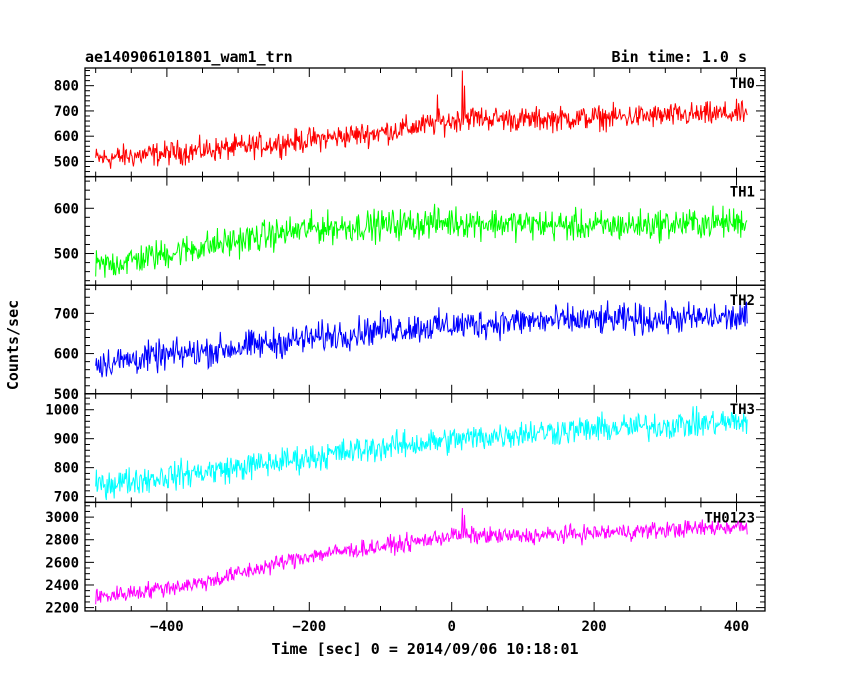 This screenshot has height=680, width=850. I want to click on panel-th3: 700 800 900 1000 TH3, so click(405, 449).